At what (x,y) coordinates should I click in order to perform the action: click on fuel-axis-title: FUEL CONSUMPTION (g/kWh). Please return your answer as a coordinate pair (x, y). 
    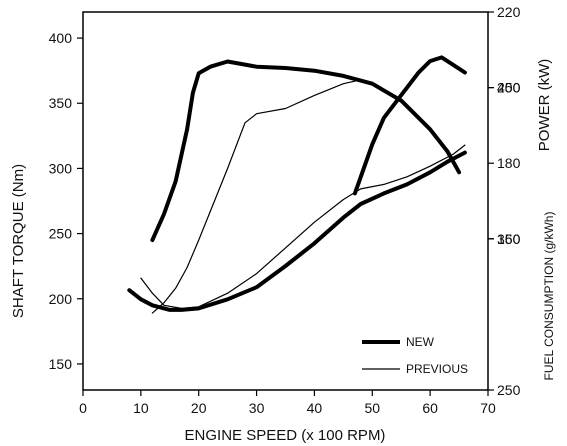
    Looking at the image, I should click on (549, 296).